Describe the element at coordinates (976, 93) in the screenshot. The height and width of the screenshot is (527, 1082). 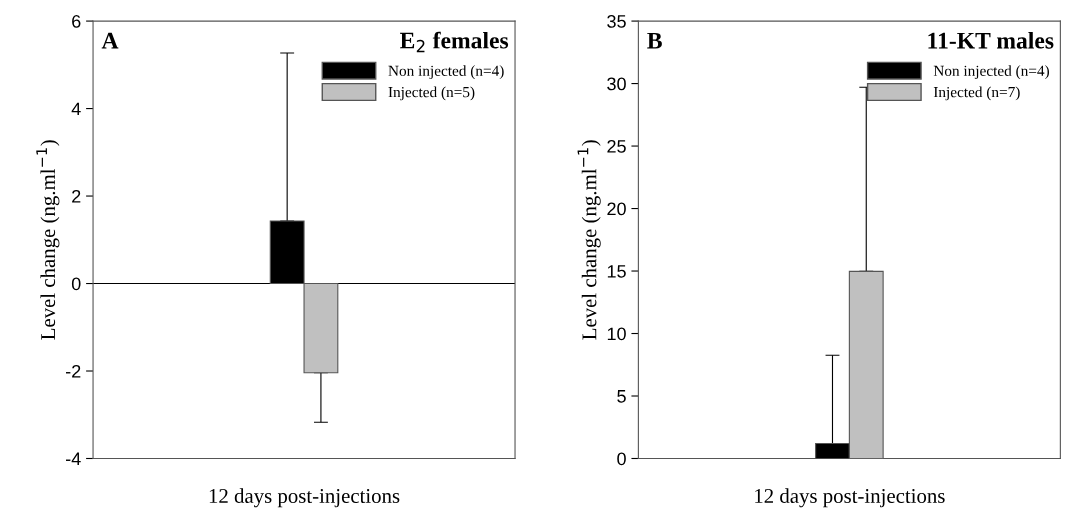
I see `legend-label: Injected (n=7)` at that location.